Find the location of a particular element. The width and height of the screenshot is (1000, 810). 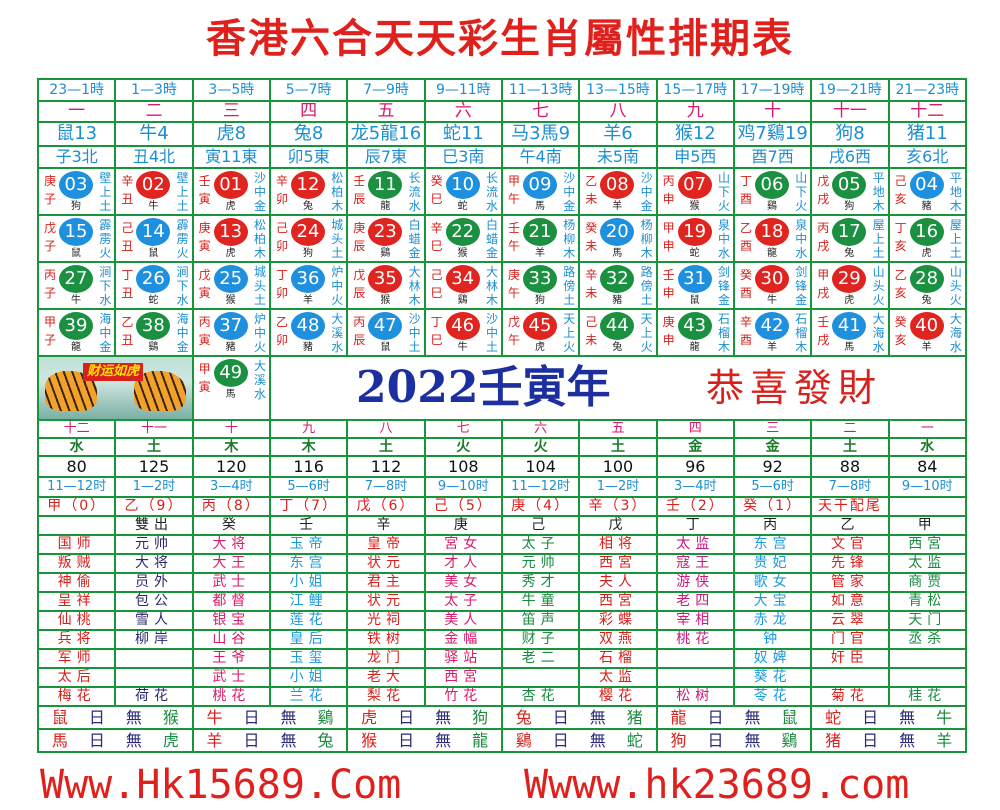

stem-branch: 庚辰 is located at coordinates (359, 237).